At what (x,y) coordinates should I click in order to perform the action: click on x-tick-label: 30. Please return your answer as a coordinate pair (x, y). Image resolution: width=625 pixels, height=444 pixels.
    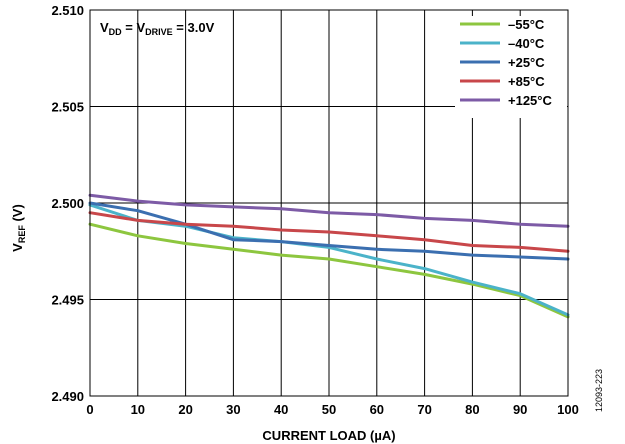
    Looking at the image, I should click on (233, 409).